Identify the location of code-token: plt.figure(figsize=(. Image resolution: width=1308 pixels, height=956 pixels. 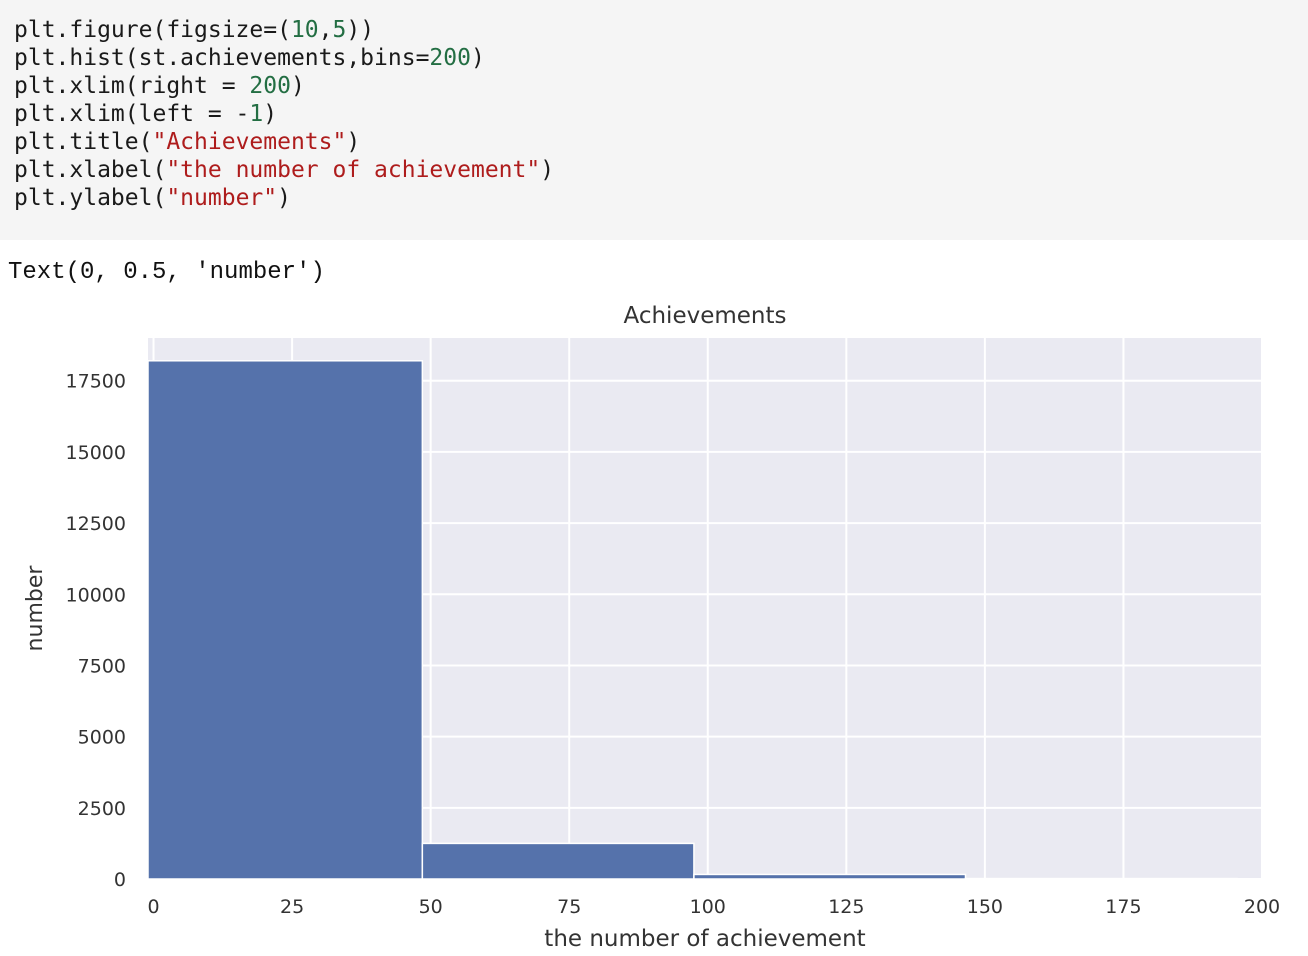
(152, 30).